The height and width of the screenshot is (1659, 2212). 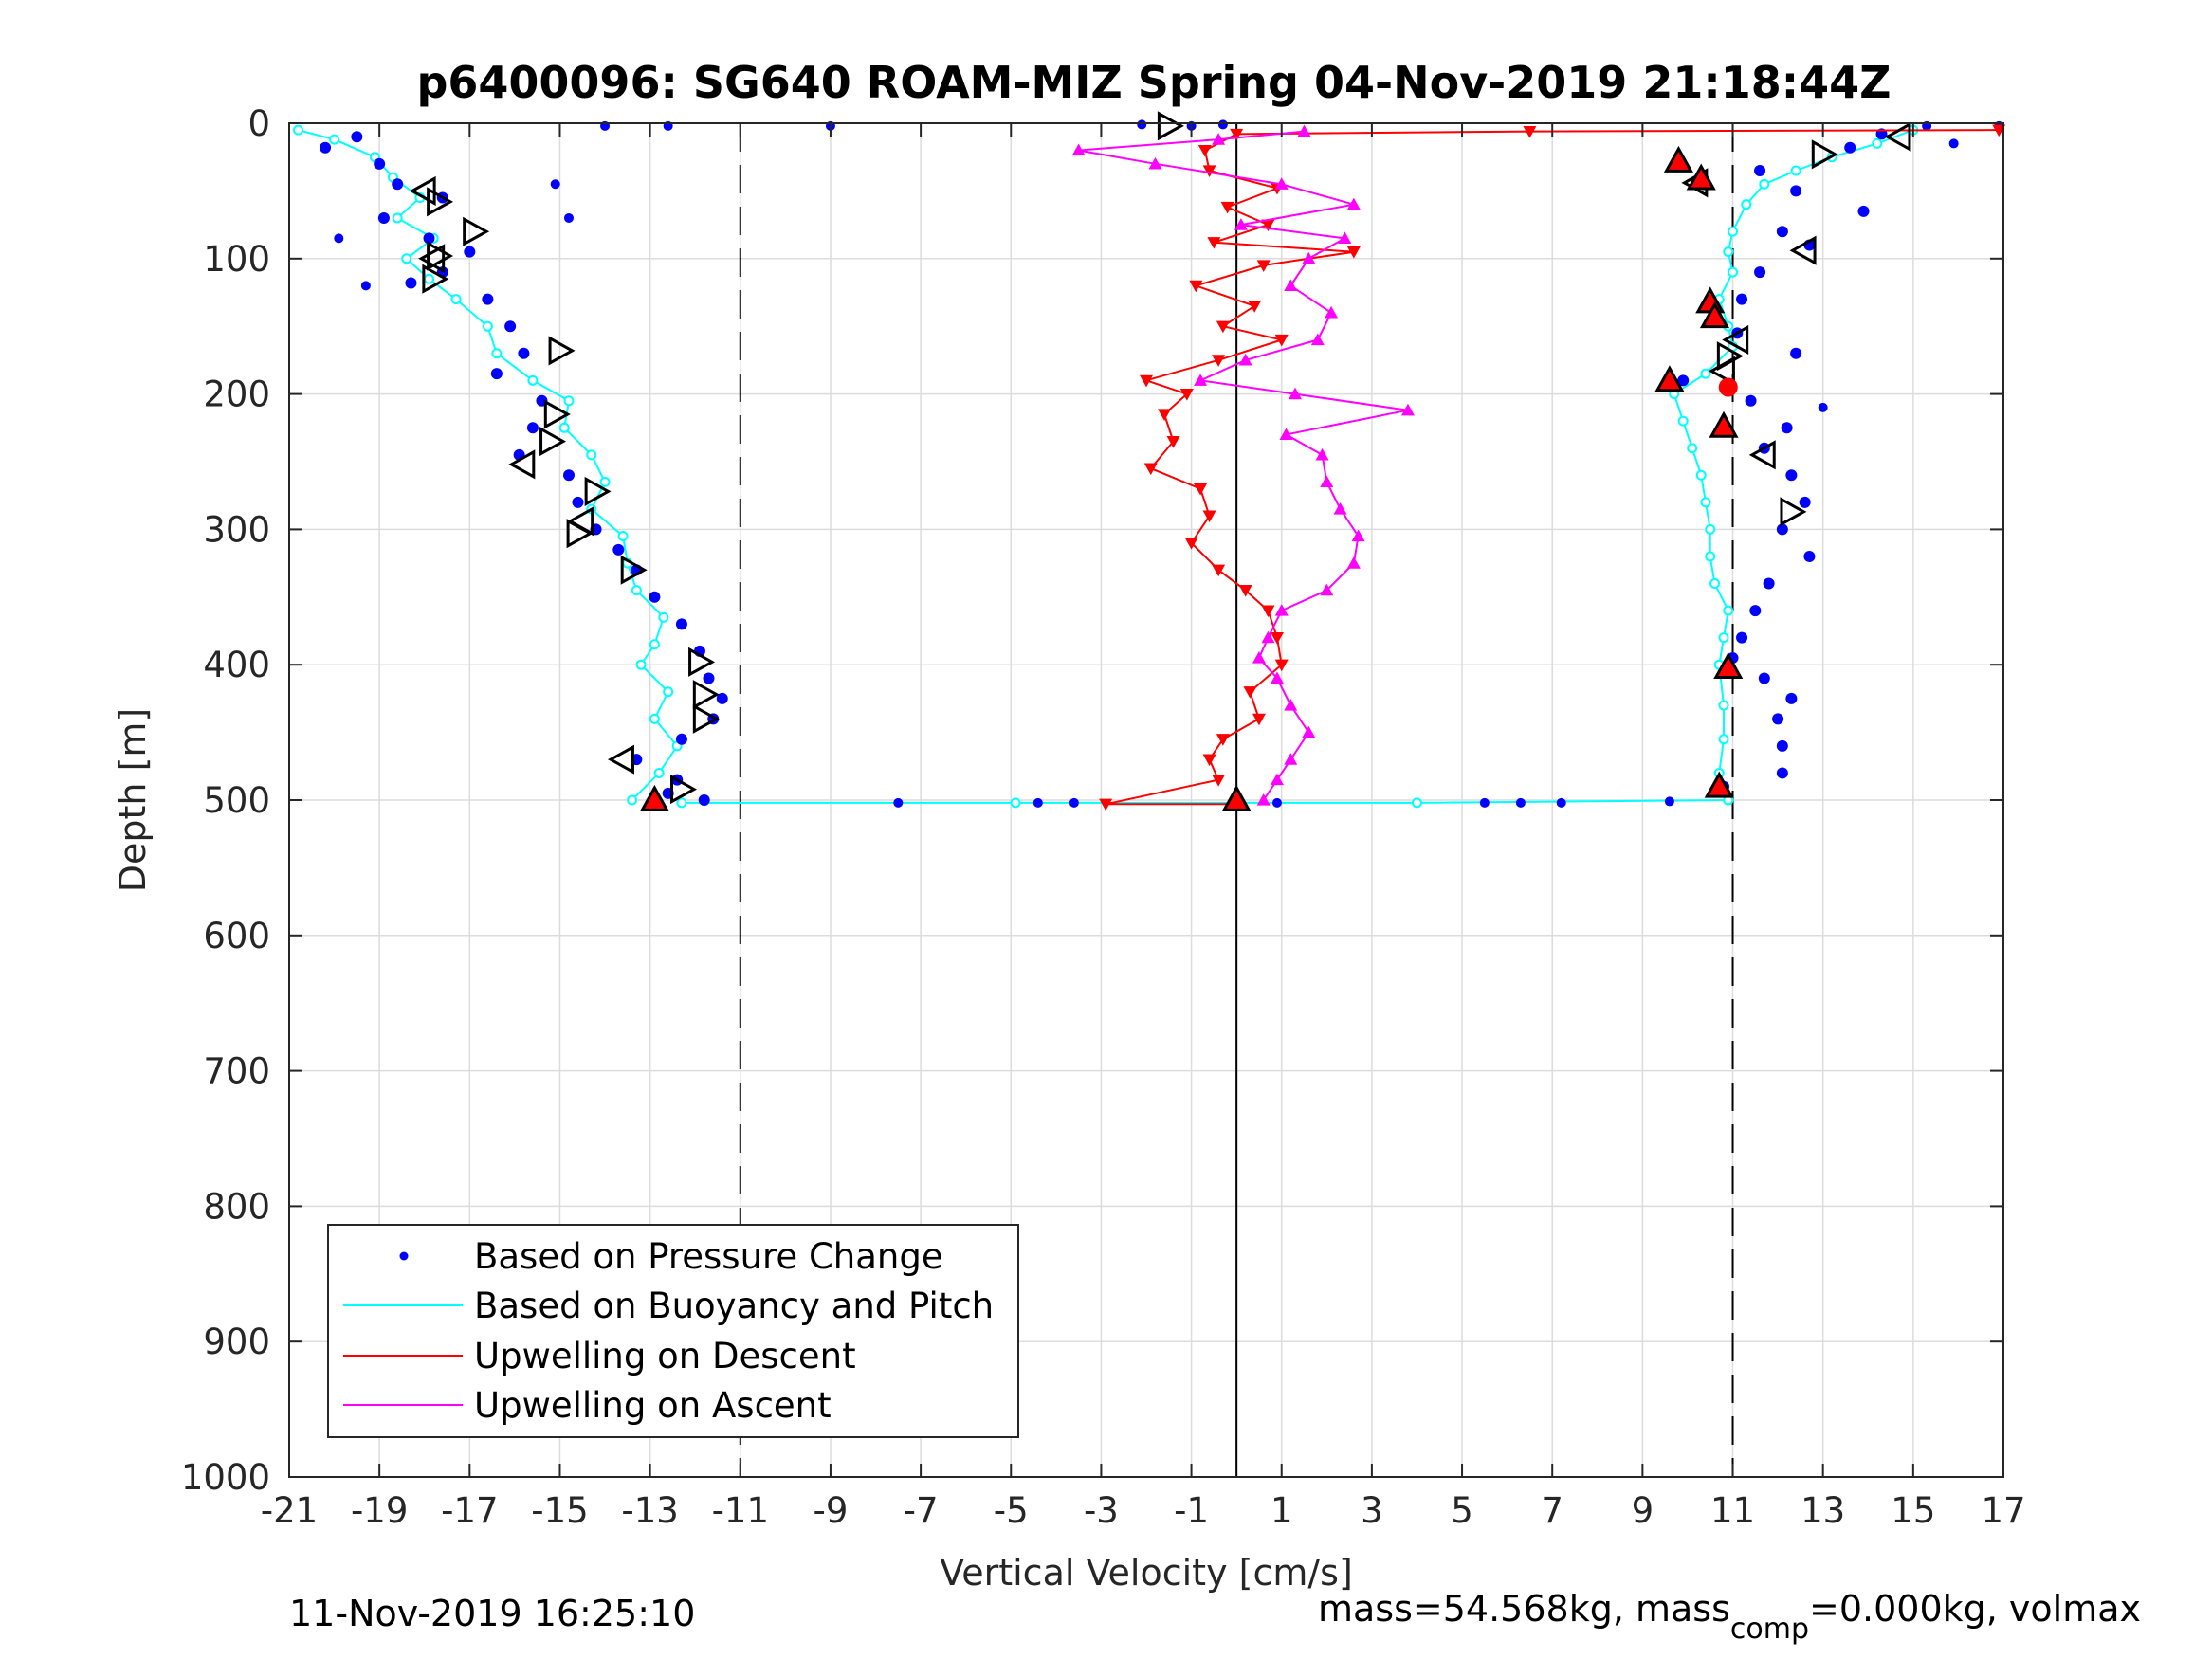 I want to click on legend-label-pressure: Based on Pressure Change, so click(x=708, y=1256).